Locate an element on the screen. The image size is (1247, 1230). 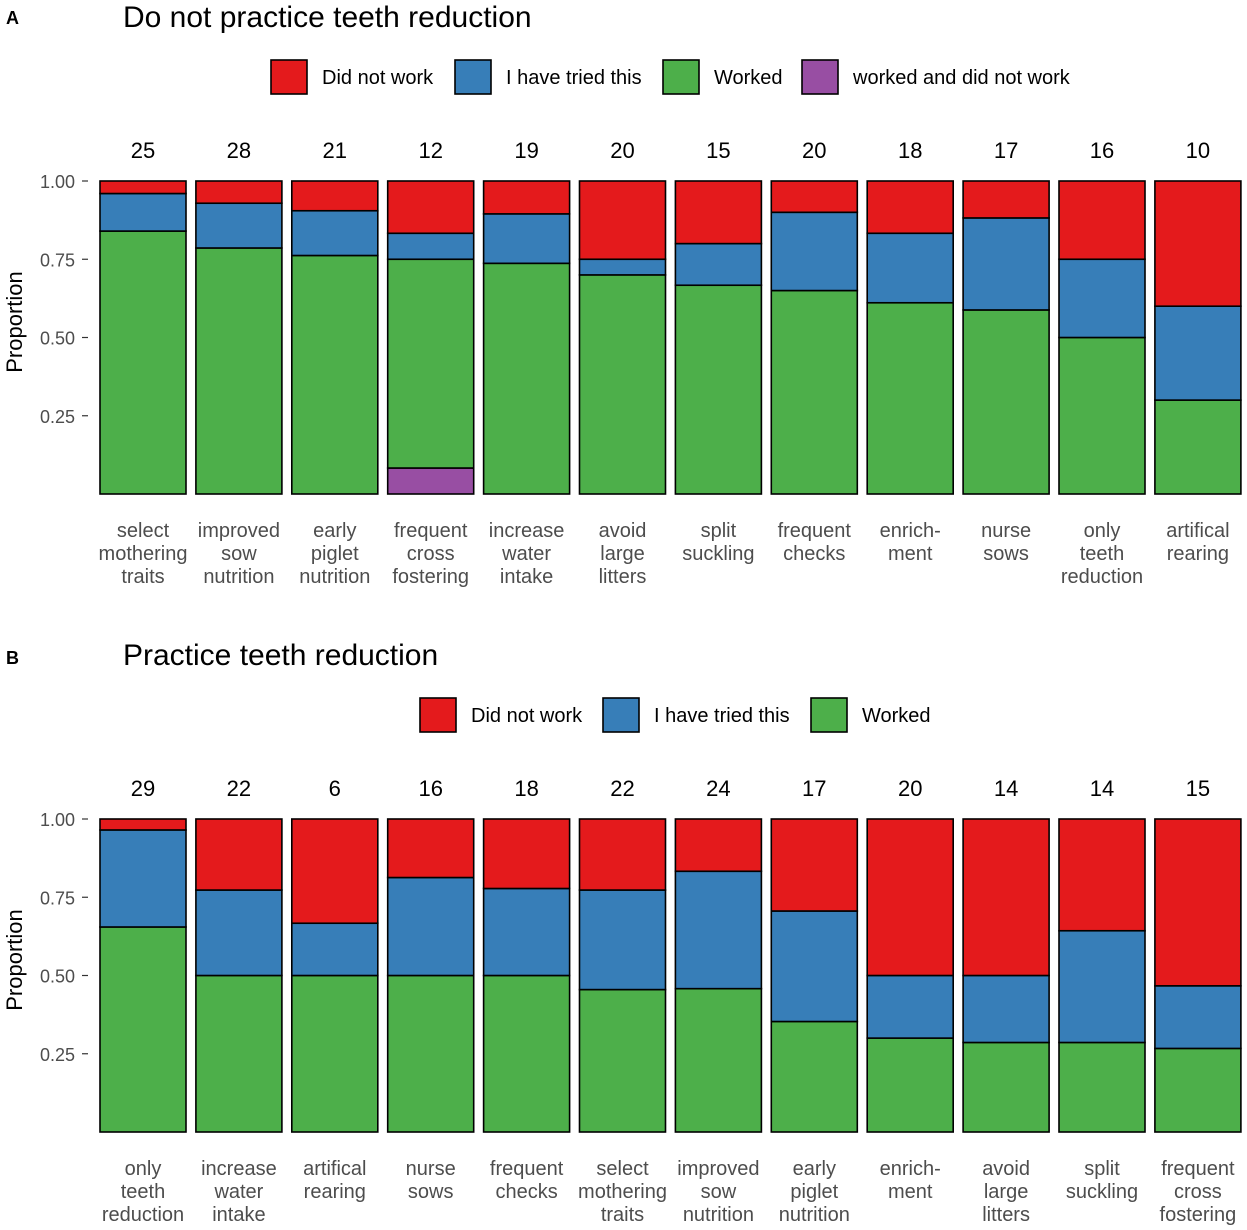
x-tick-label: avoid large litters is located at coordinates (623, 554).